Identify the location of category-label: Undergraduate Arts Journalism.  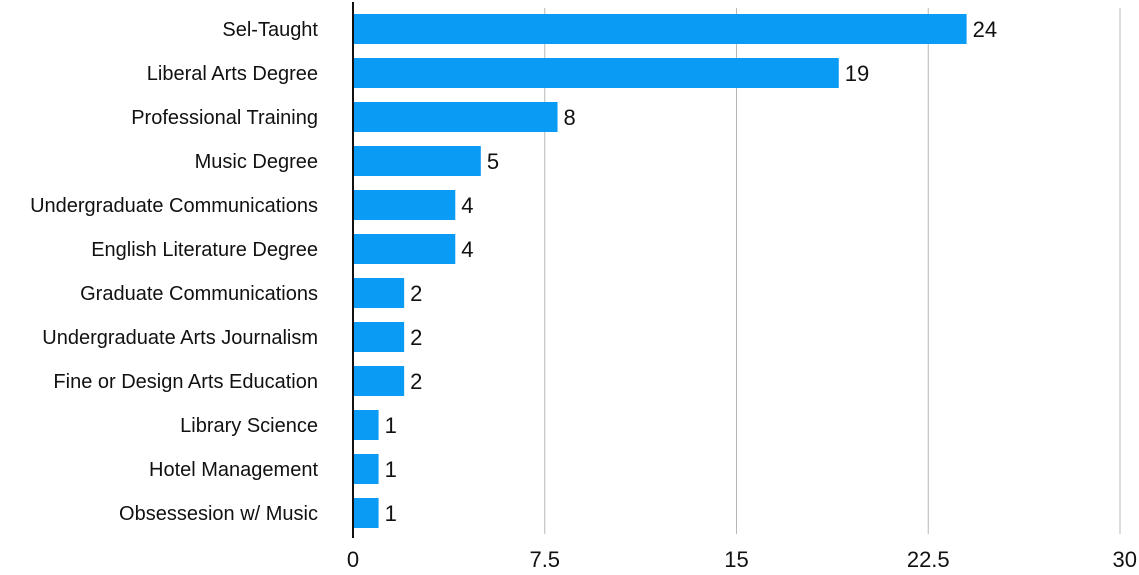
(180, 338).